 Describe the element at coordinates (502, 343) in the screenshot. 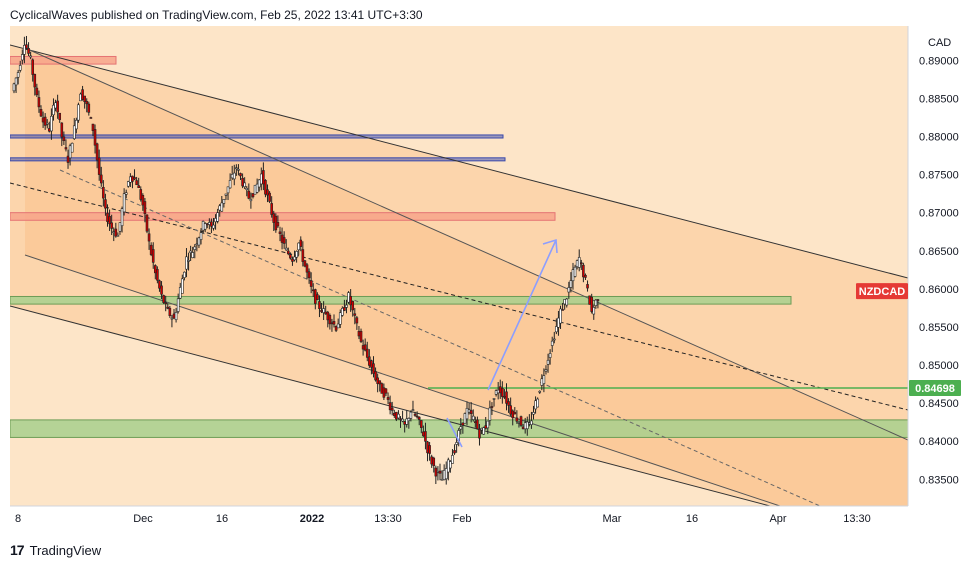

I see `projection-arrow` at that location.